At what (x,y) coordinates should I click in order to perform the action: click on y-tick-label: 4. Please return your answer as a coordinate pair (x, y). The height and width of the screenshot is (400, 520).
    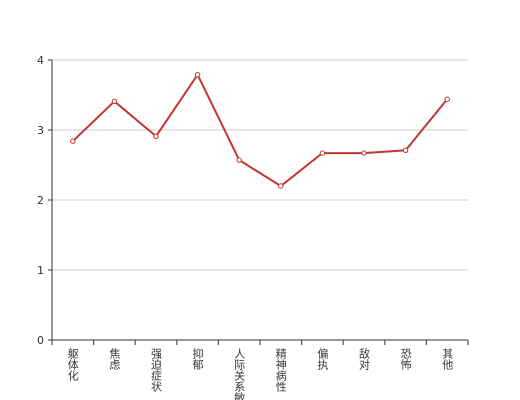
    Looking at the image, I should click on (40, 60).